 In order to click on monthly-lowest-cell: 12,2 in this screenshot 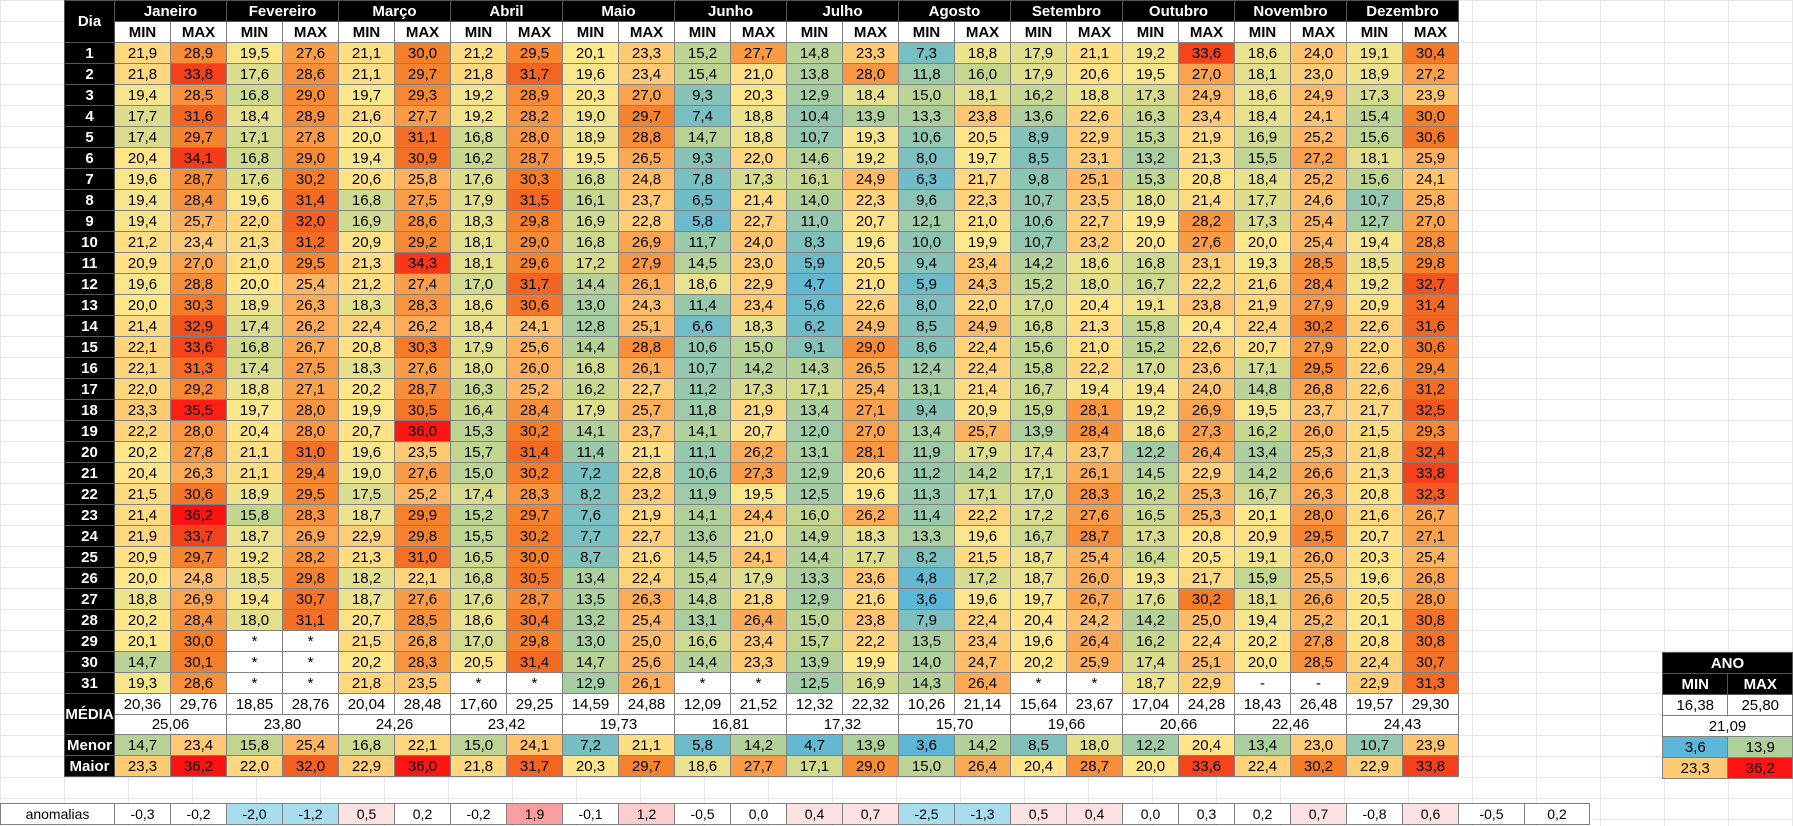, I will do `click(1150, 745)`.